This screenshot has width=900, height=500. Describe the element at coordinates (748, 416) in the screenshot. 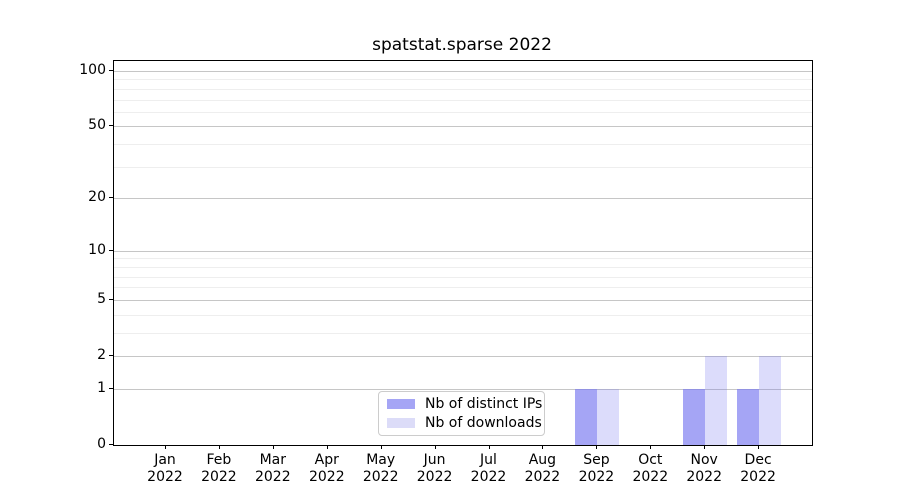

I see `bar-dec-s0` at that location.